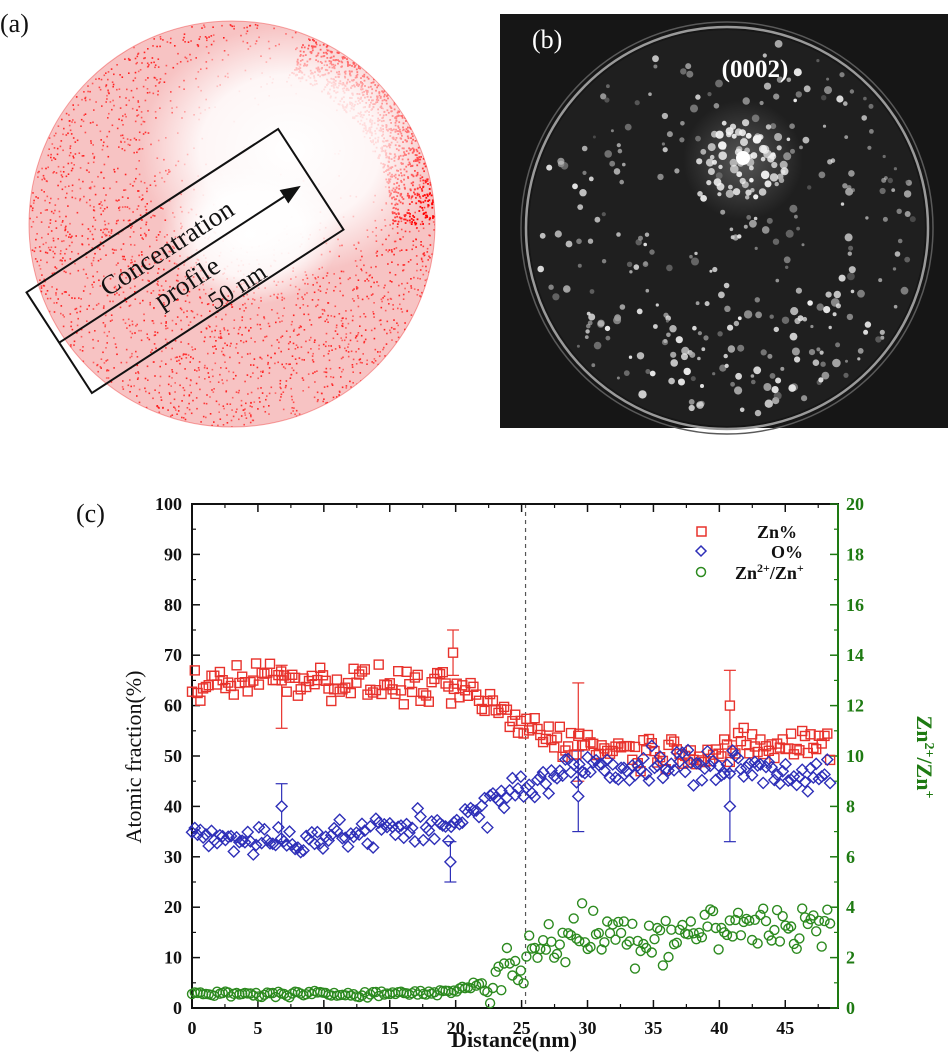 This screenshot has height=1059, width=948. Describe the element at coordinates (173, 958) in the screenshot. I see `y-tick-label: 10` at that location.